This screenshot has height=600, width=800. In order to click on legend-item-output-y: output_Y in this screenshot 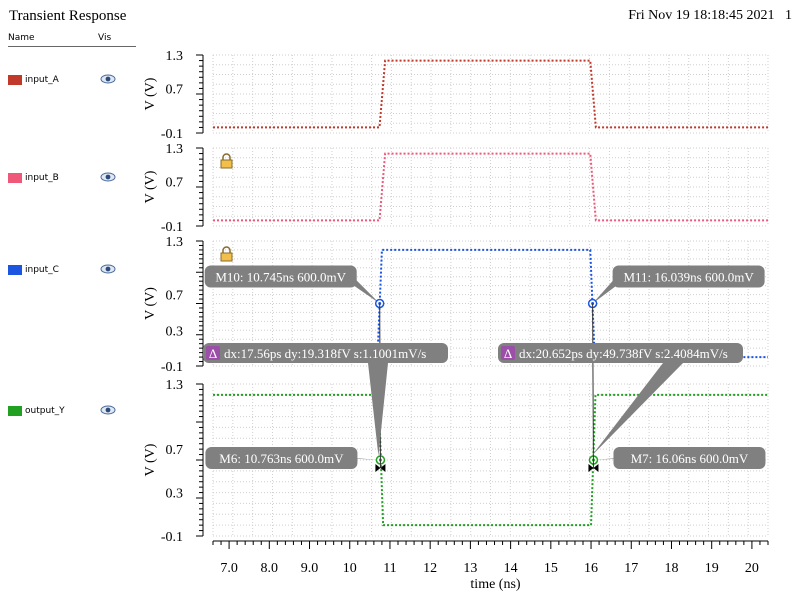, I will do `click(72, 412)`.